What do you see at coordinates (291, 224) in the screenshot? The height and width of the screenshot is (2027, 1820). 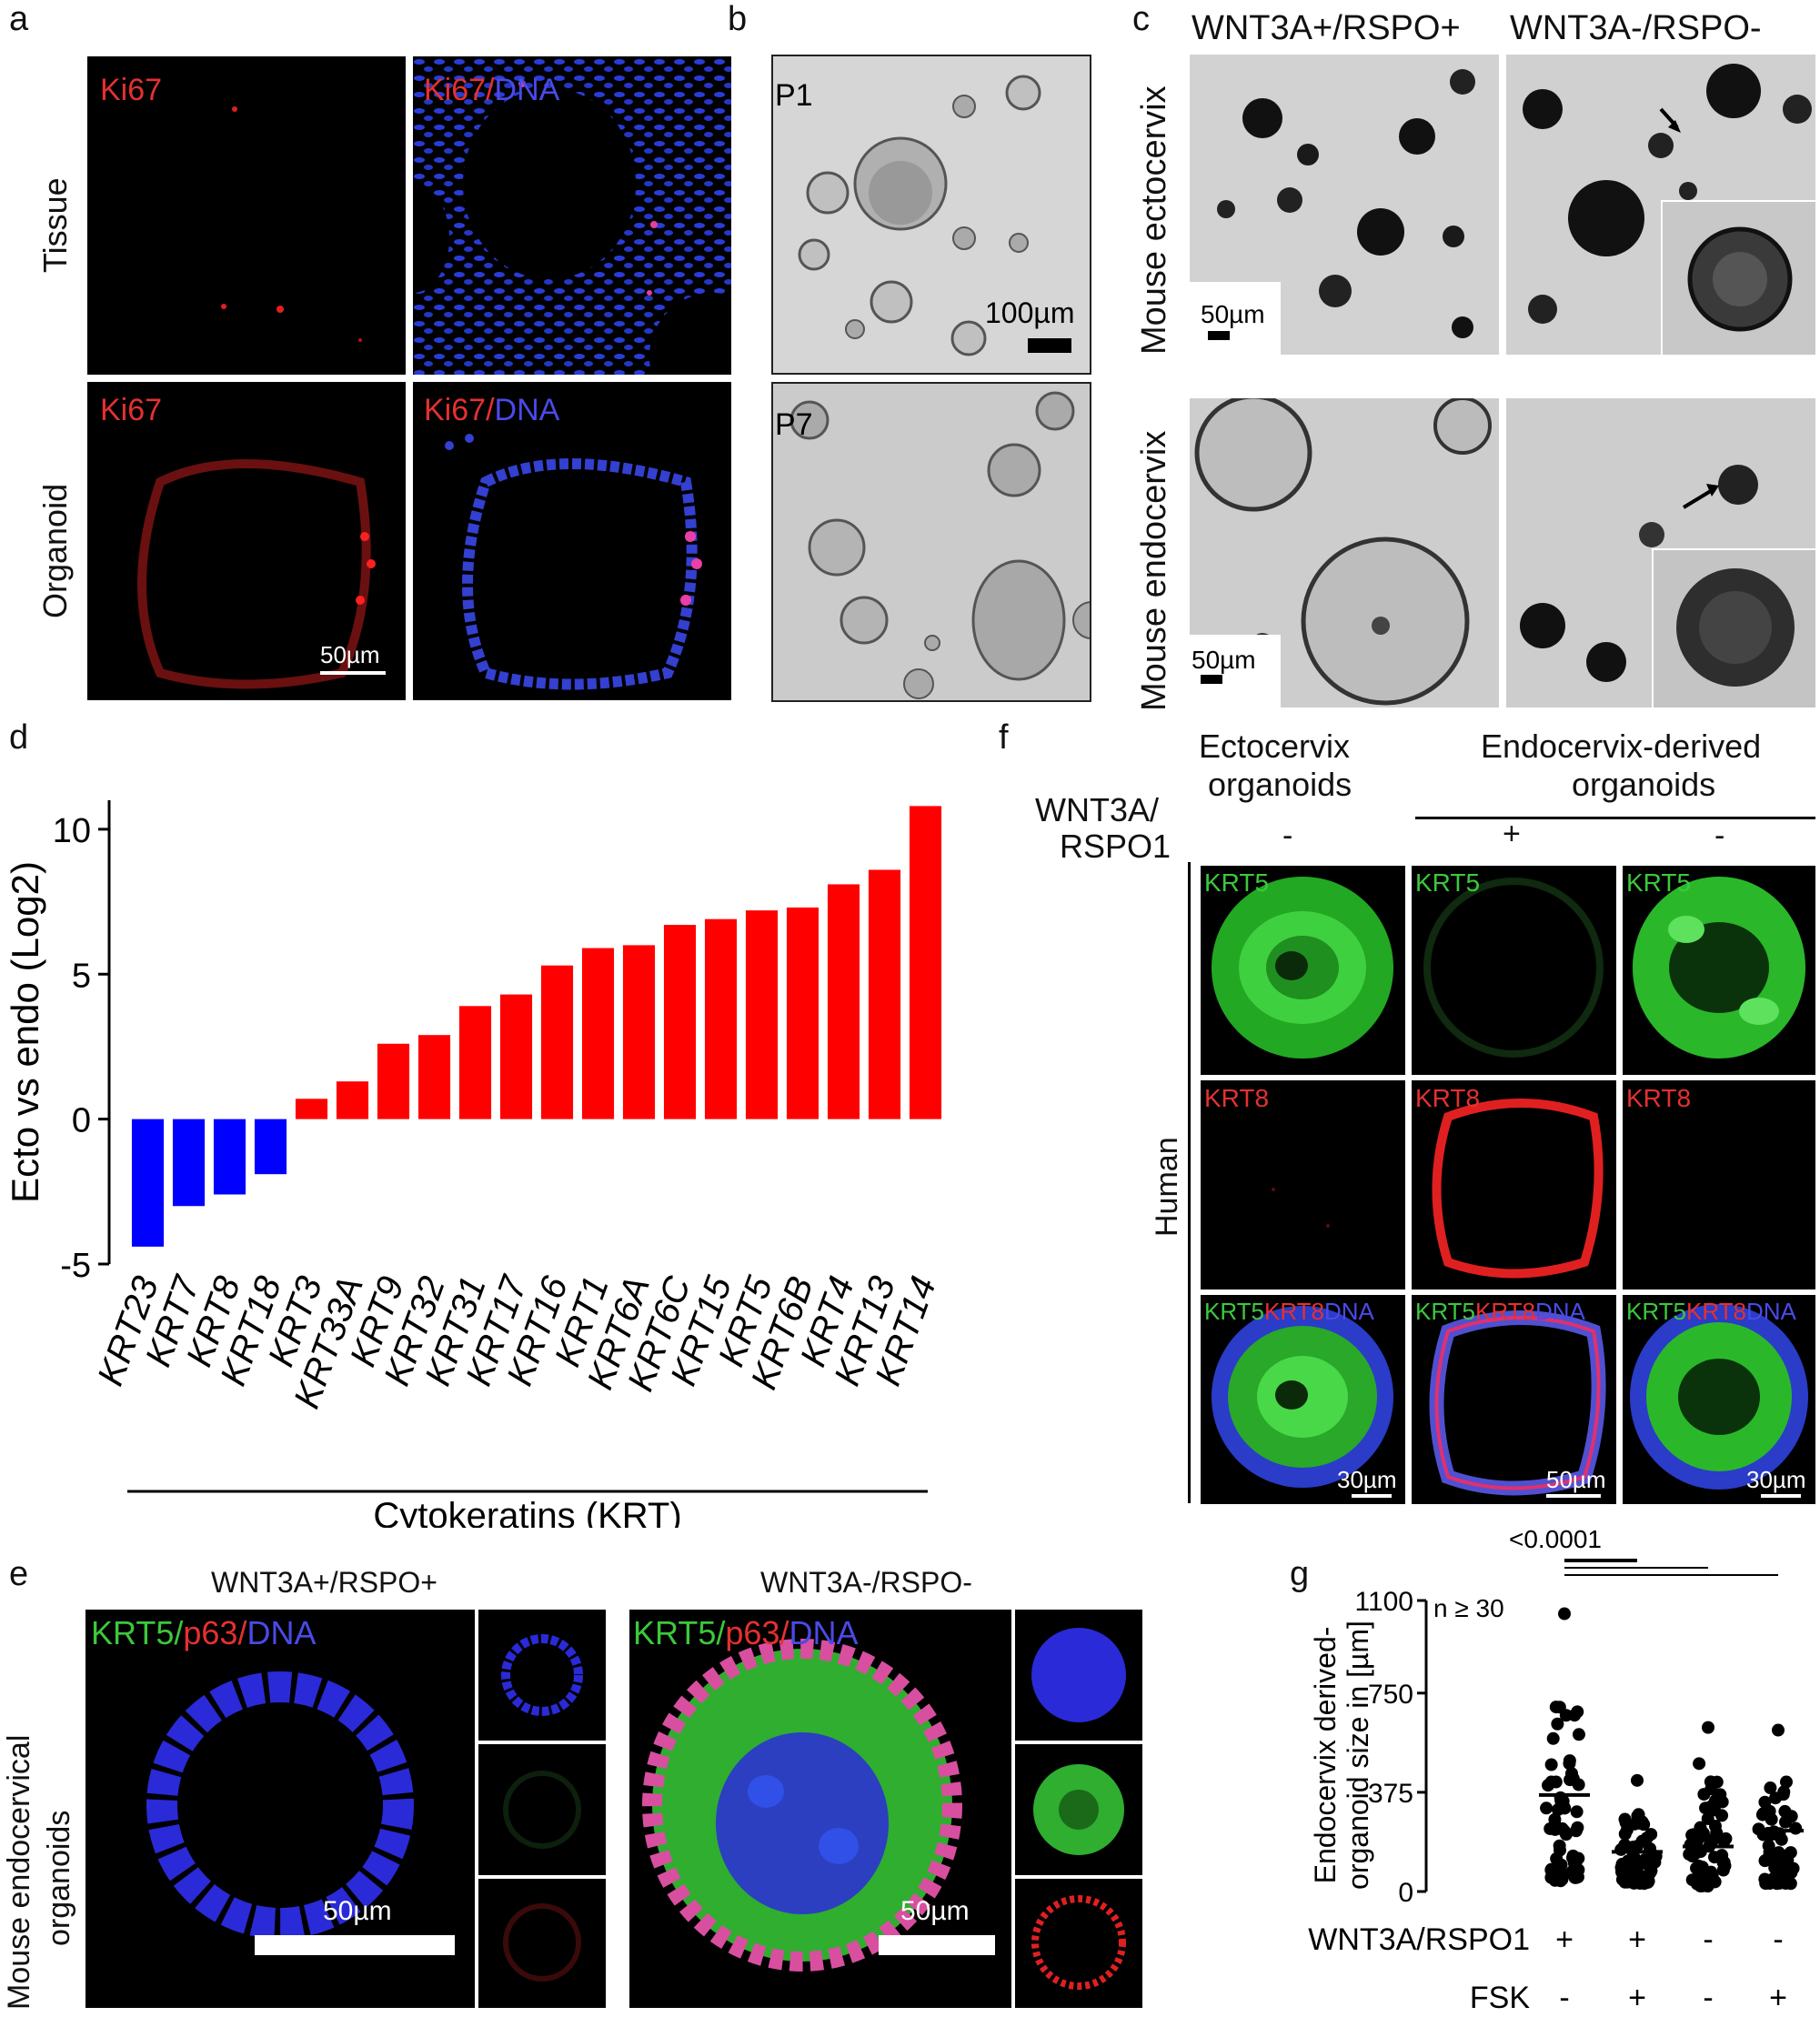 I see `tissue-ki67-image` at bounding box center [291, 224].